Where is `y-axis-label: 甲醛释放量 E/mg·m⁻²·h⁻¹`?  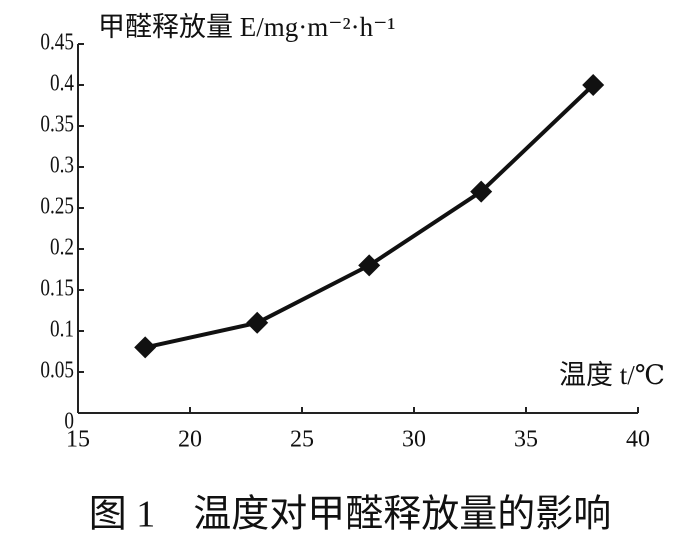
y-axis-label: 甲醛释放量 E/mg·m⁻²·h⁻¹ is located at coordinates (246, 27).